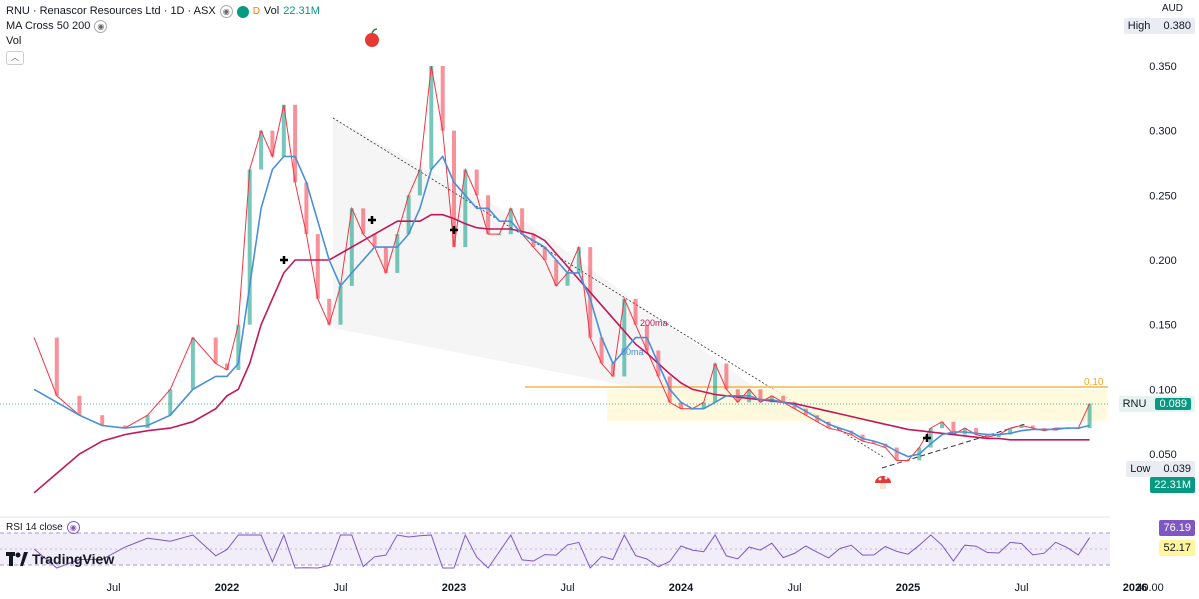  Describe the element at coordinates (1163, 390) in the screenshot. I see `y-tick-label: 0.100` at that location.